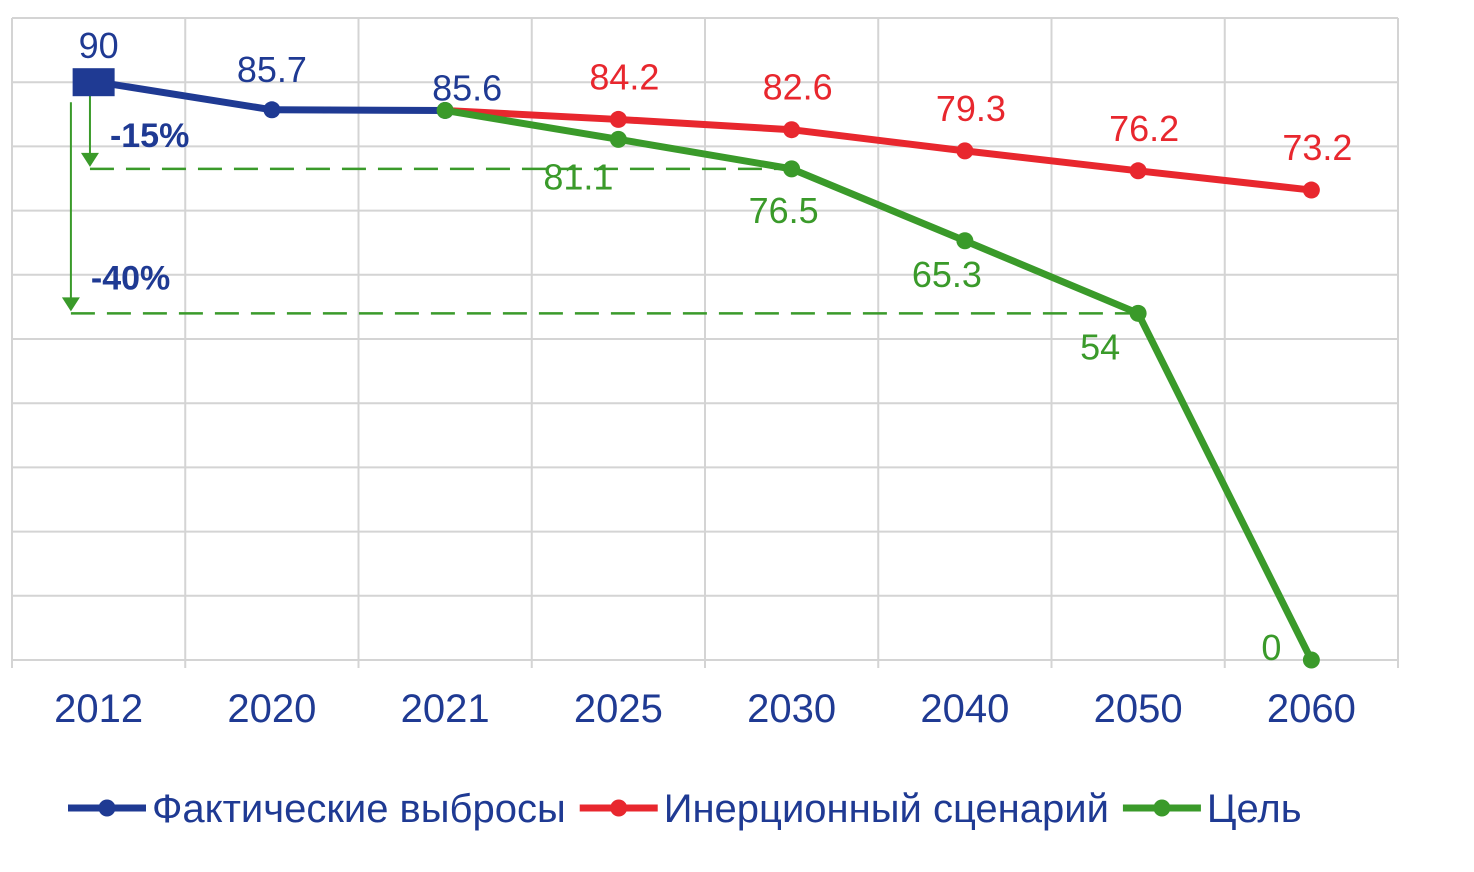 The height and width of the screenshot is (872, 1474). Describe the element at coordinates (1100, 346) in the screenshot. I see `data-label: 54` at that location.